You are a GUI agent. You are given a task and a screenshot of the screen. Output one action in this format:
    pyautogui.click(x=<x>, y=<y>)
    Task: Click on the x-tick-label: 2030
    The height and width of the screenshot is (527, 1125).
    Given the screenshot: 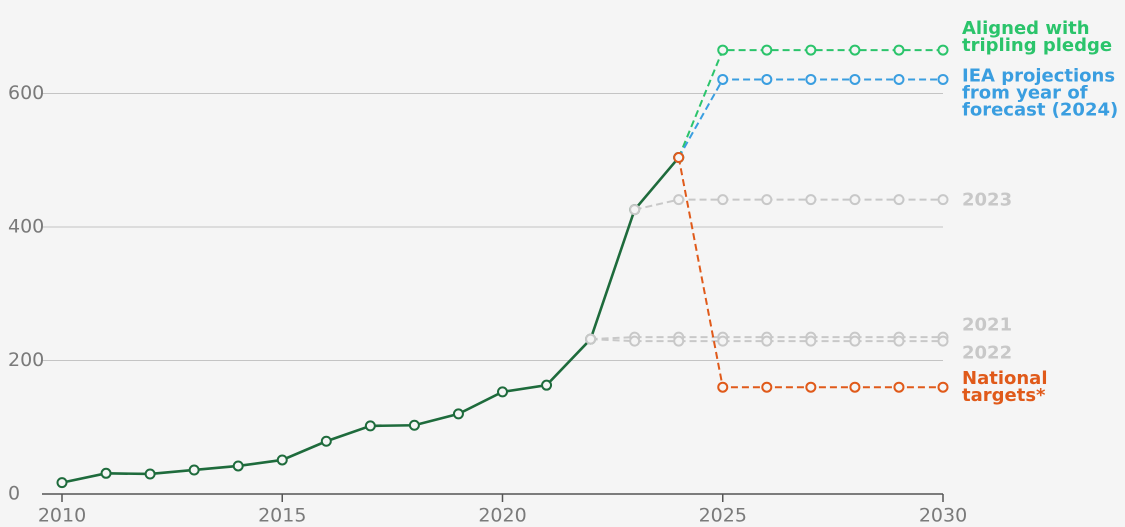 What is the action you would take?
    pyautogui.click(x=943, y=516)
    